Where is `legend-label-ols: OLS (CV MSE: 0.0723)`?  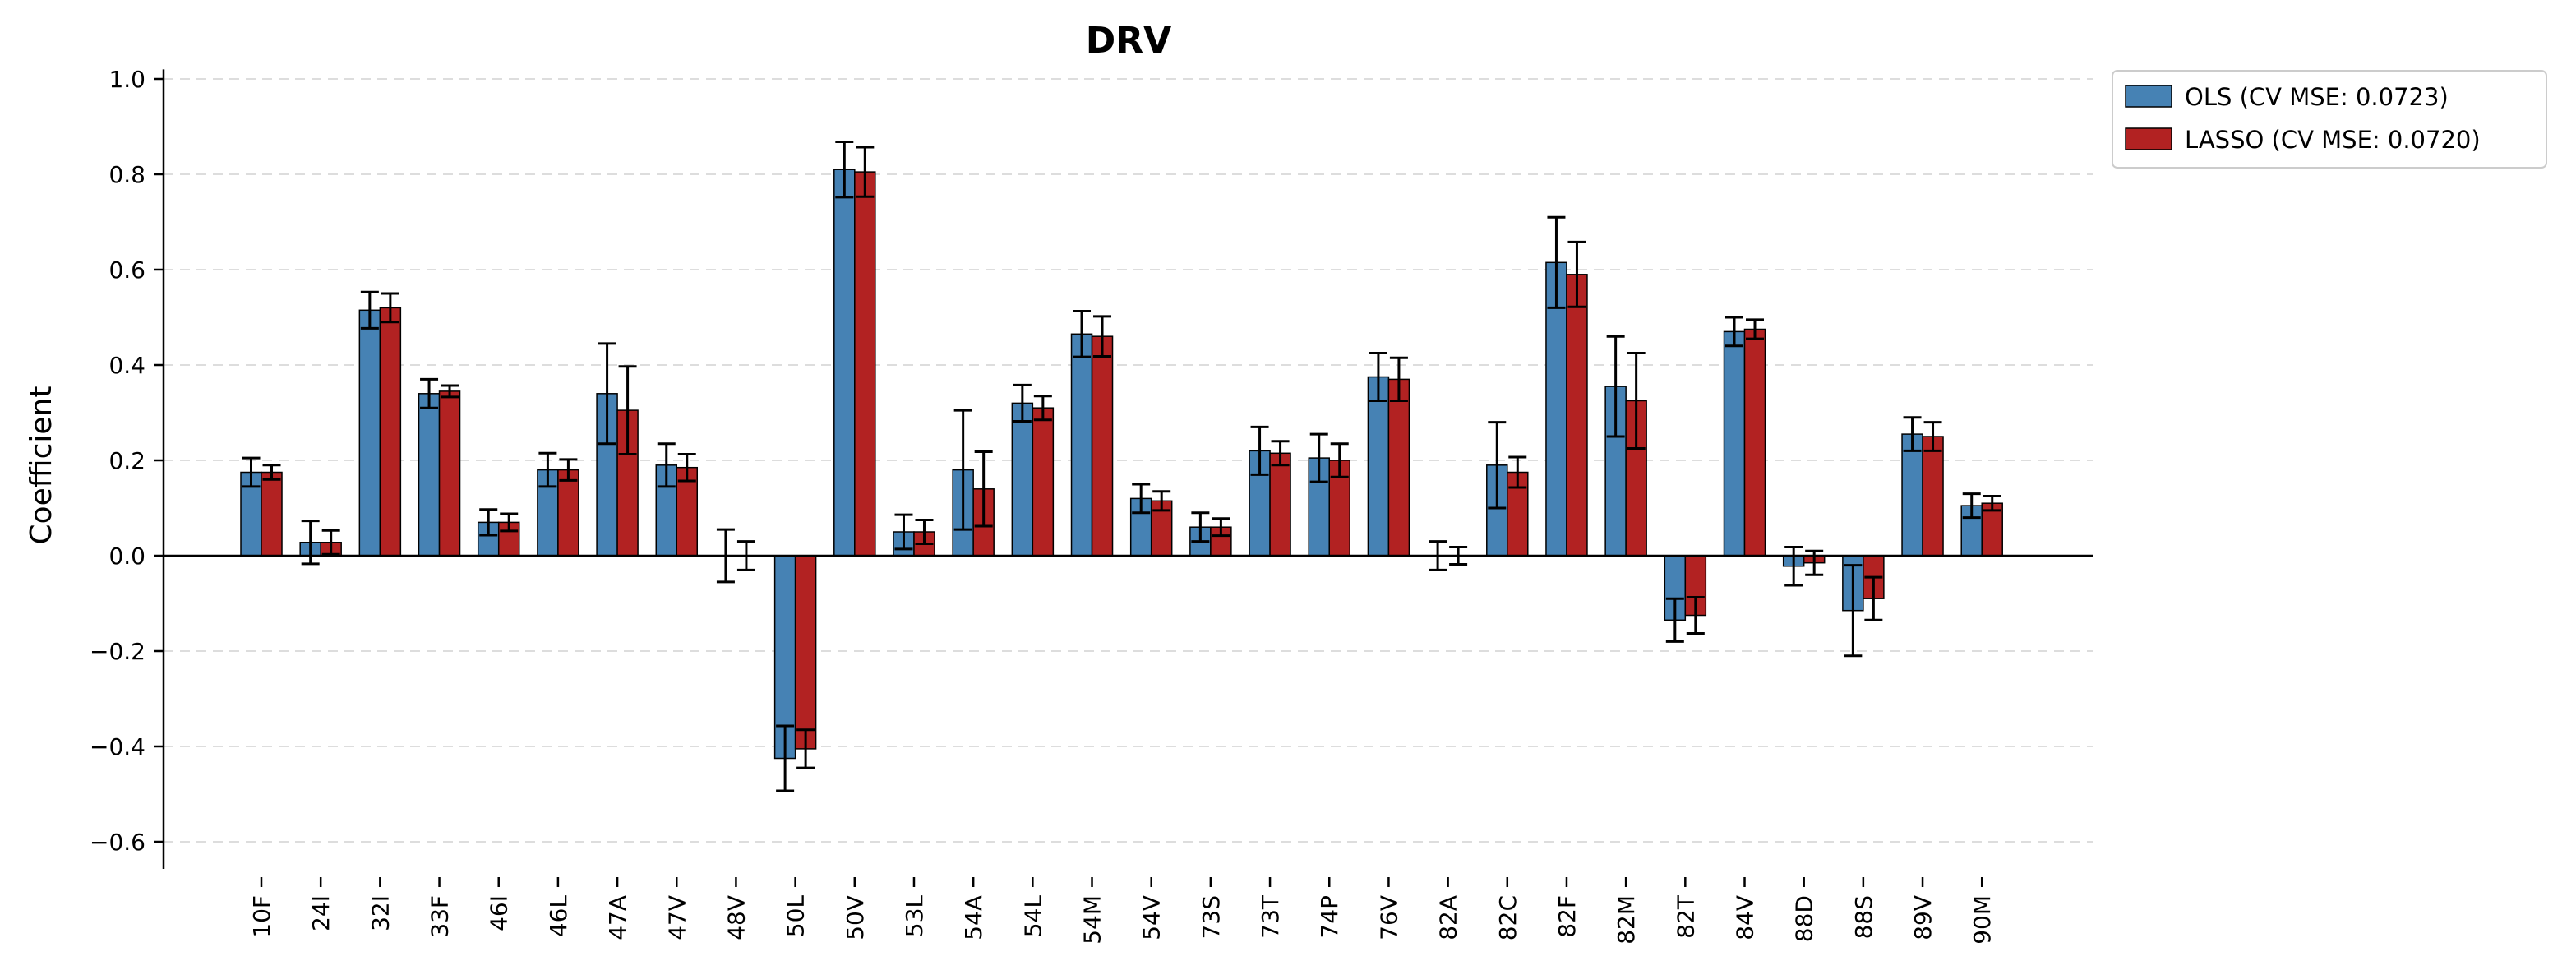
legend-label-ols: OLS (CV MSE: 0.0723) is located at coordinates (2317, 97).